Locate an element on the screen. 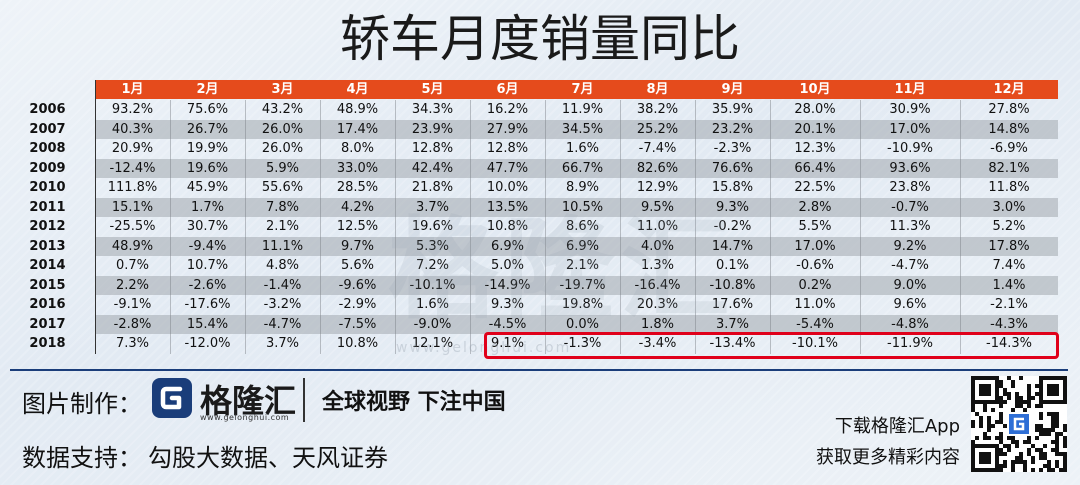 The image size is (1080, 485). table-cell: 82.1% is located at coordinates (1009, 168).